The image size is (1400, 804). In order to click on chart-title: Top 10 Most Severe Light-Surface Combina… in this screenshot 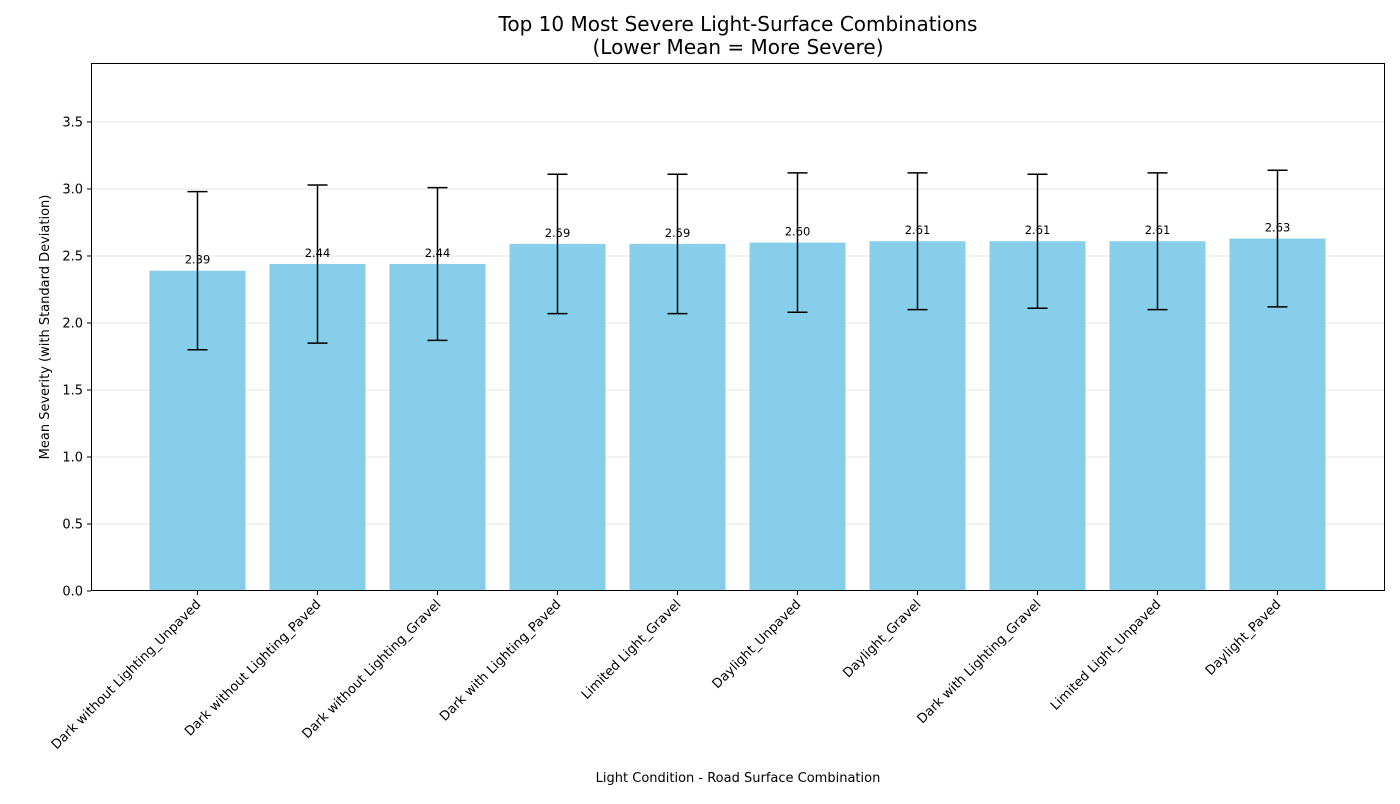, I will do `click(738, 24)`.